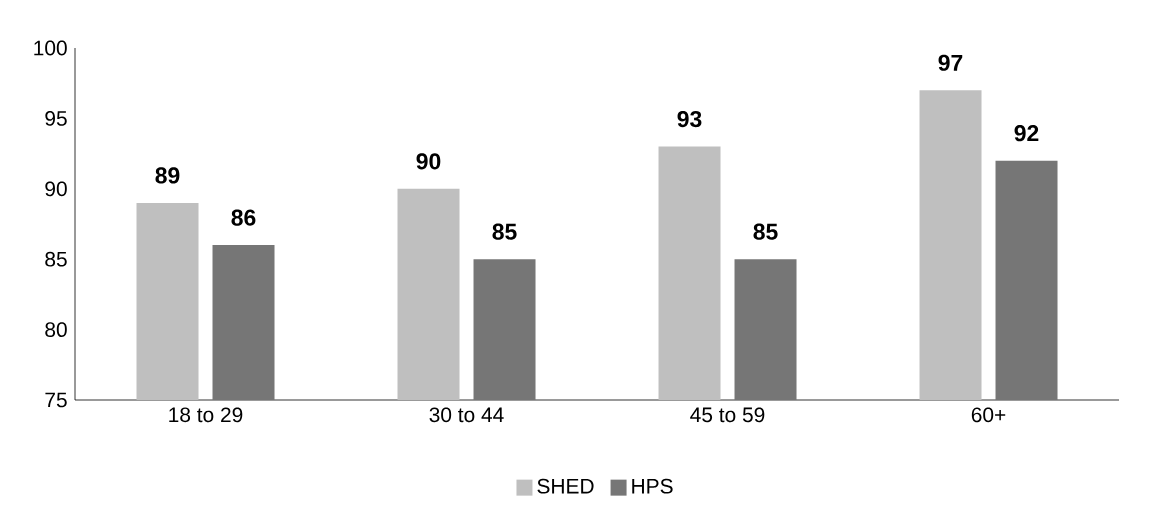  Describe the element at coordinates (1026, 133) in the screenshot. I see `data-label: 92` at that location.